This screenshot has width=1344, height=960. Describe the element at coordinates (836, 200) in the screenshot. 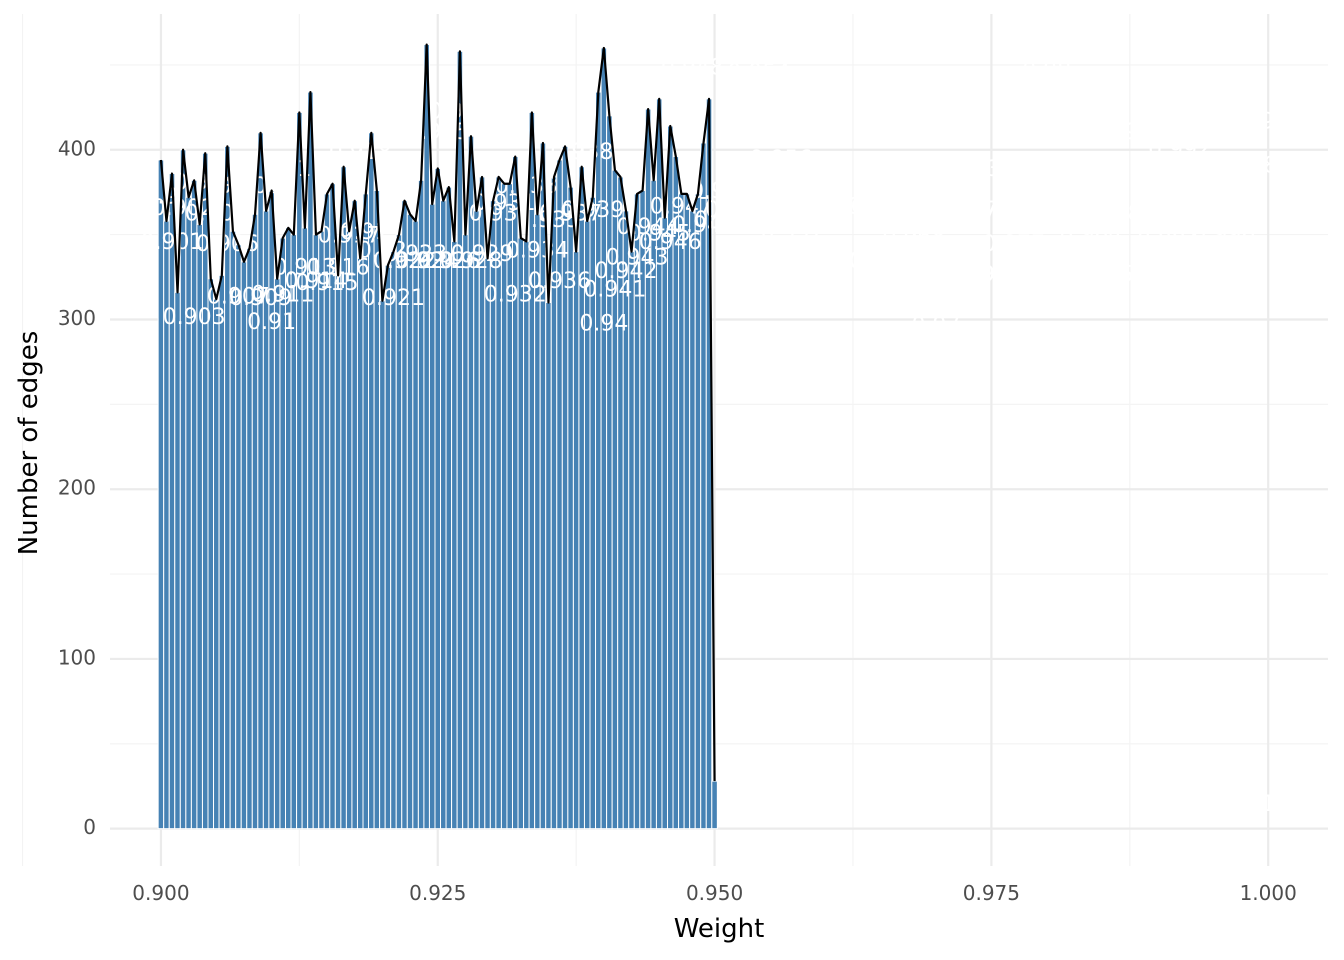

I see `bar-label: 0.961` at that location.